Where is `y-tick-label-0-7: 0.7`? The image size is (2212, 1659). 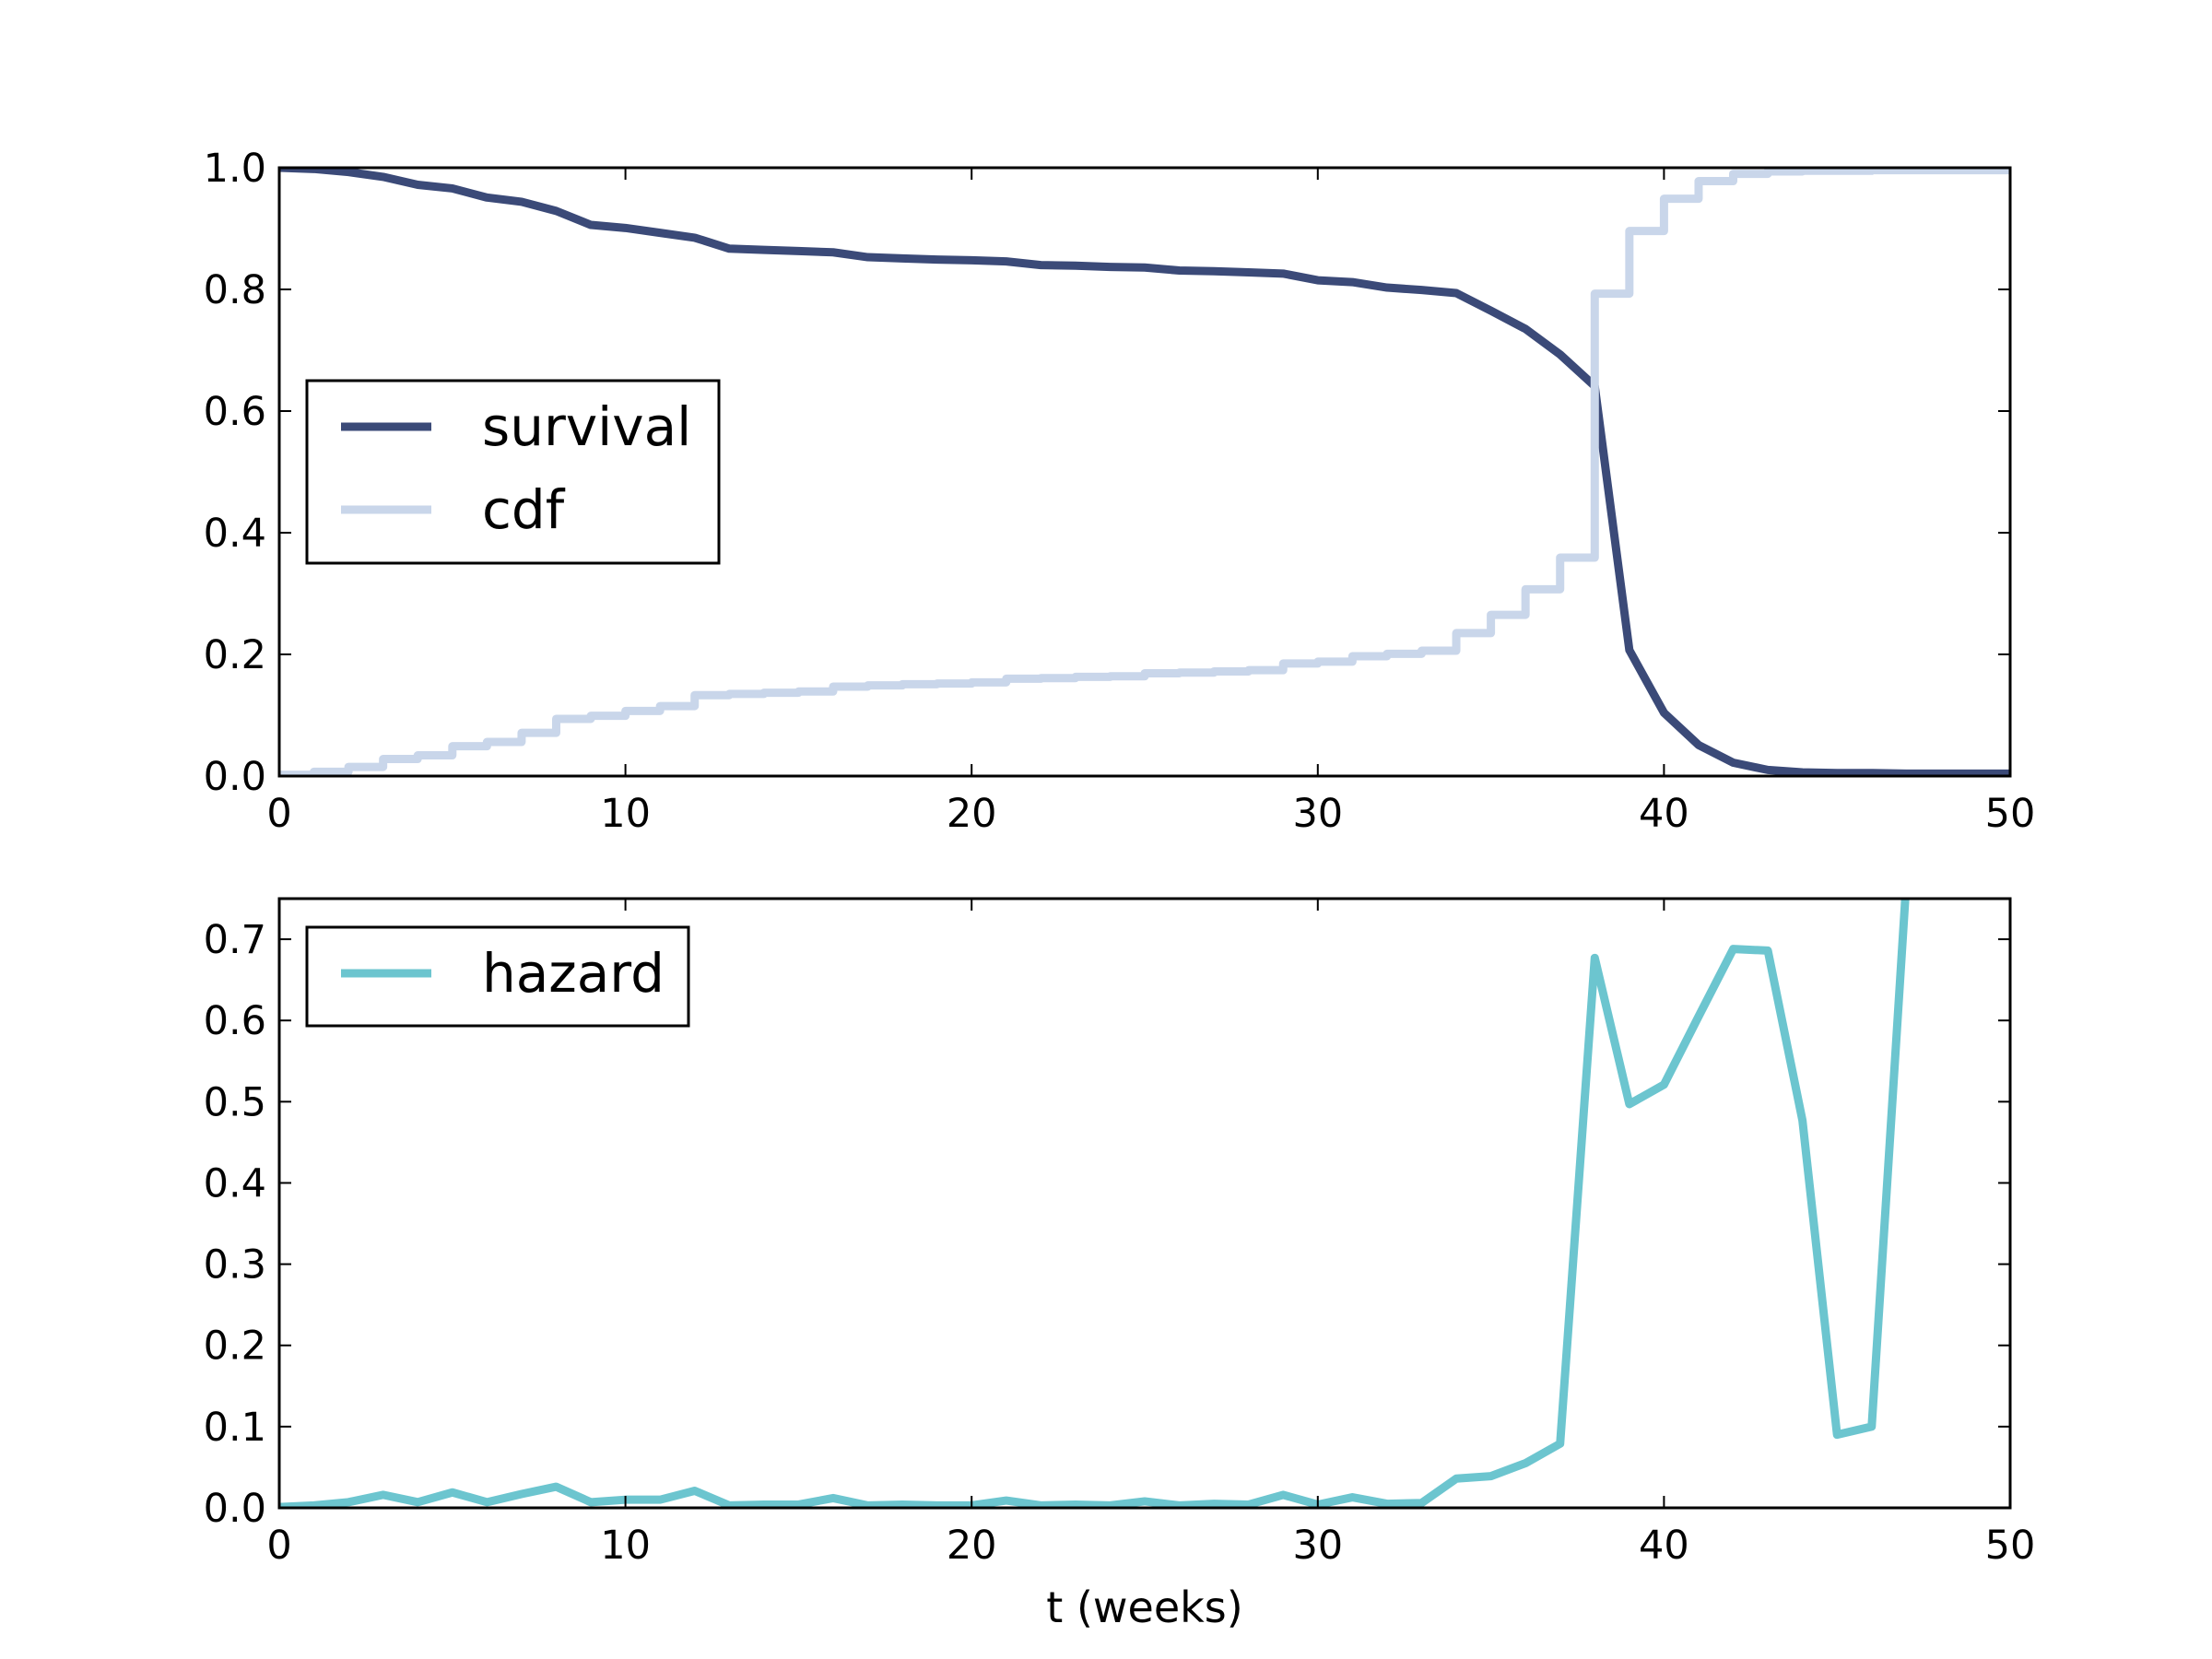 y-tick-label-0-7: 0.7 is located at coordinates (235, 940).